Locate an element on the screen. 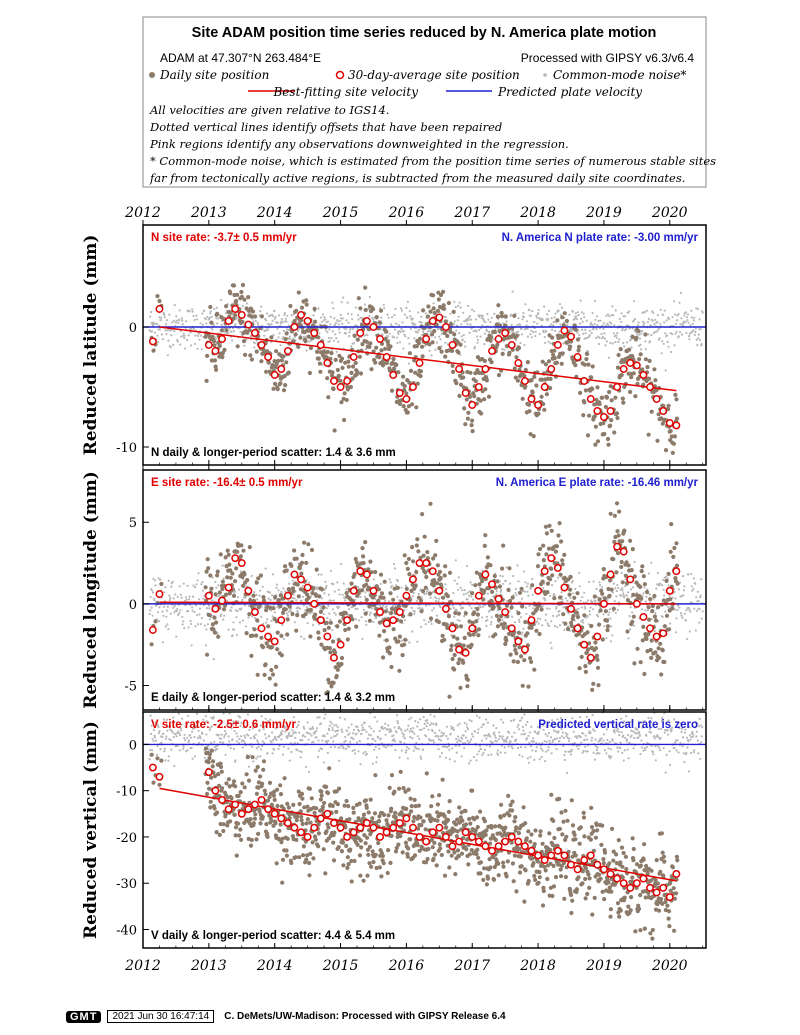 The image size is (800, 1035). legend-avg-label: 30-day-average site position is located at coordinates (434, 75).